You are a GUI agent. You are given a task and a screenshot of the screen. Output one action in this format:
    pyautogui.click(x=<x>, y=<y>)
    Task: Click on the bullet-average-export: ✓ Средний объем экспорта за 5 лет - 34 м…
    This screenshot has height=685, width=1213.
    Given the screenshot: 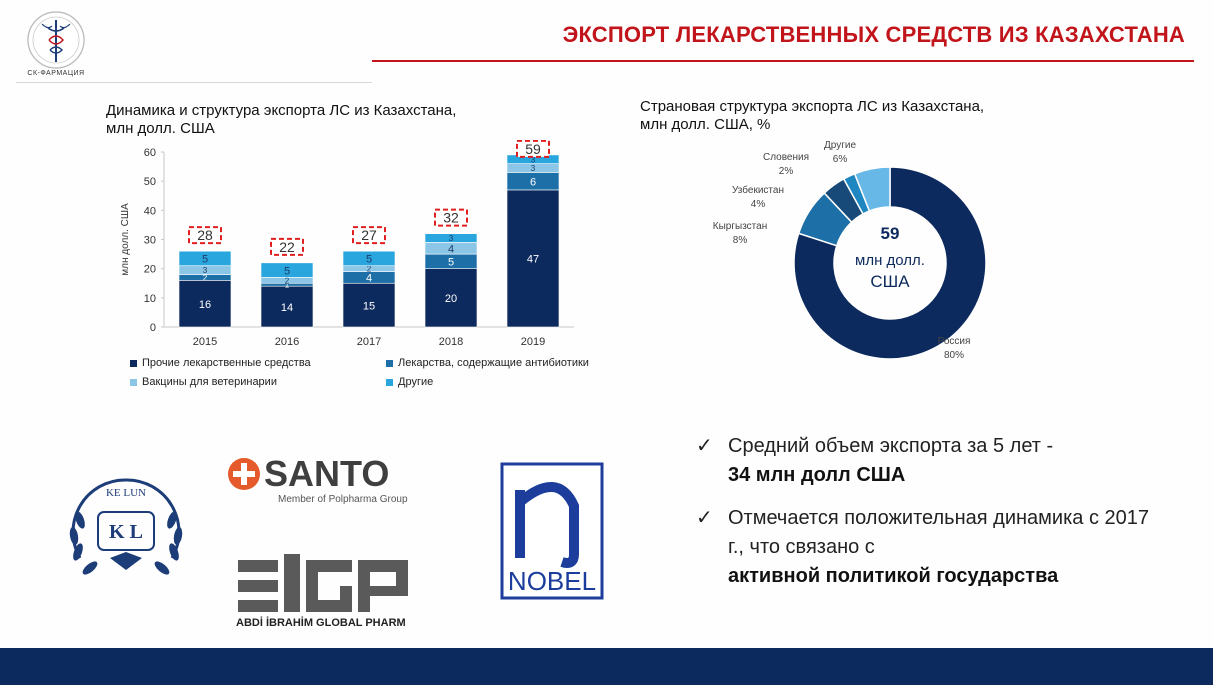 What is the action you would take?
    pyautogui.click(x=931, y=461)
    